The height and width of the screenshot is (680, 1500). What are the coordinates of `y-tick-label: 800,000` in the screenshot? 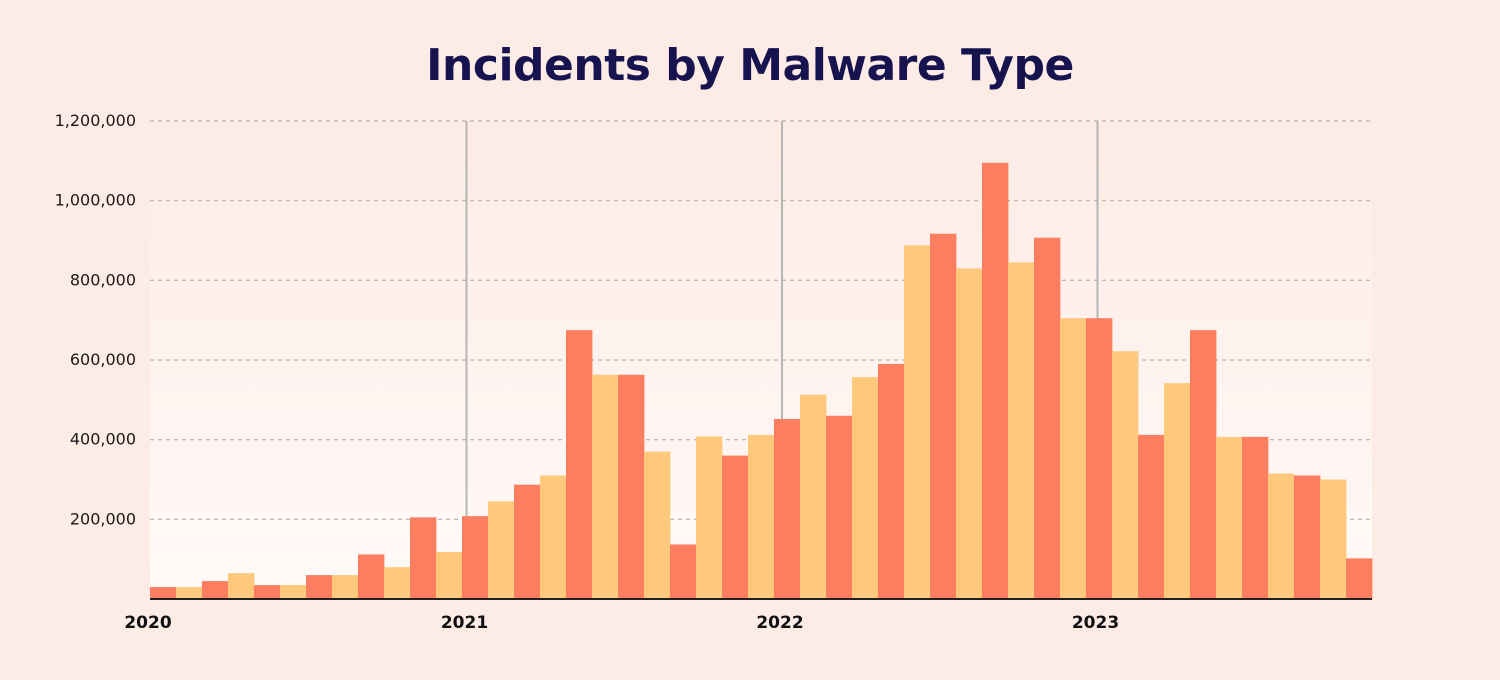 It's located at (103, 279).